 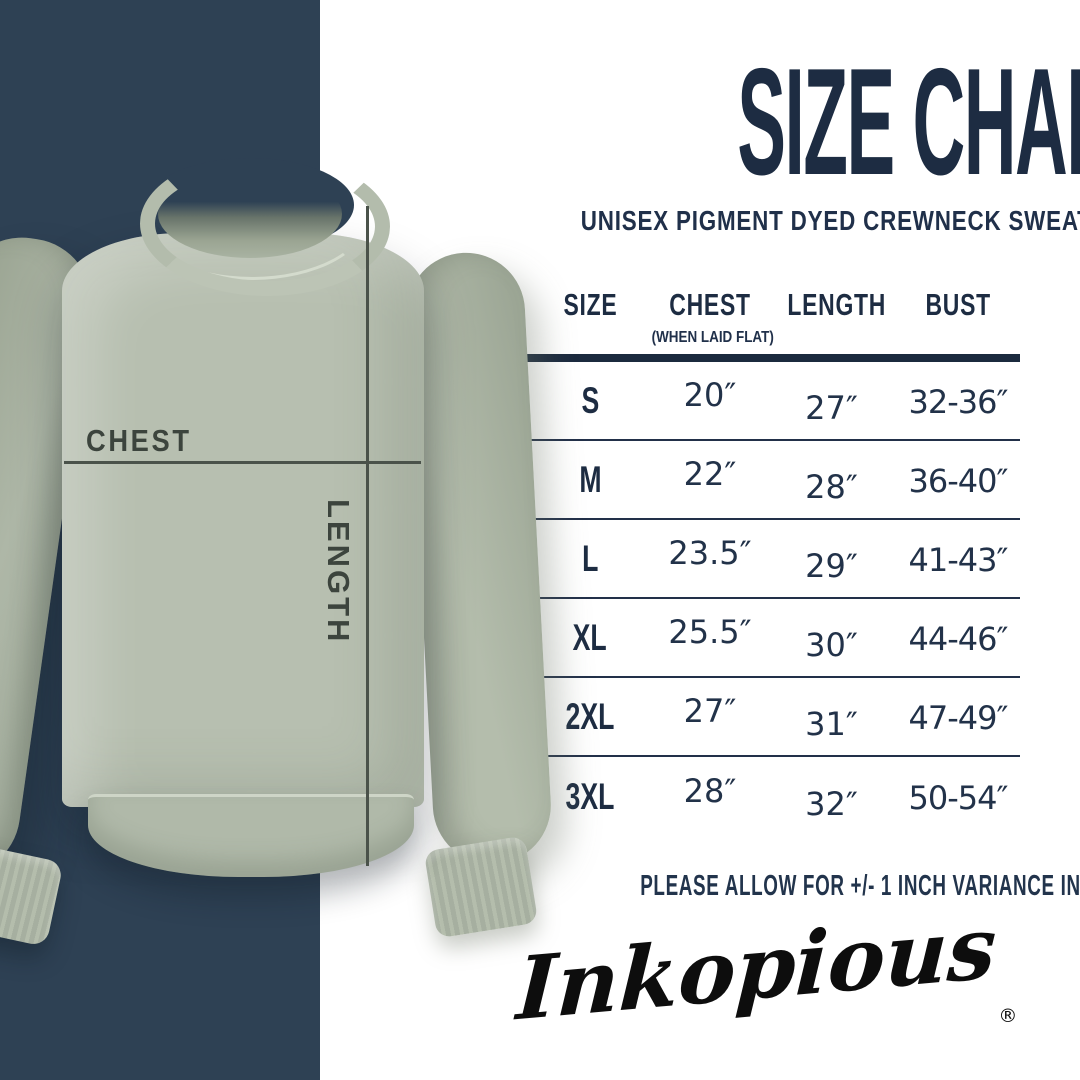 What do you see at coordinates (764, 638) in the screenshot?
I see `table-row: XL 25.5″ 30″ 44-46″` at bounding box center [764, 638].